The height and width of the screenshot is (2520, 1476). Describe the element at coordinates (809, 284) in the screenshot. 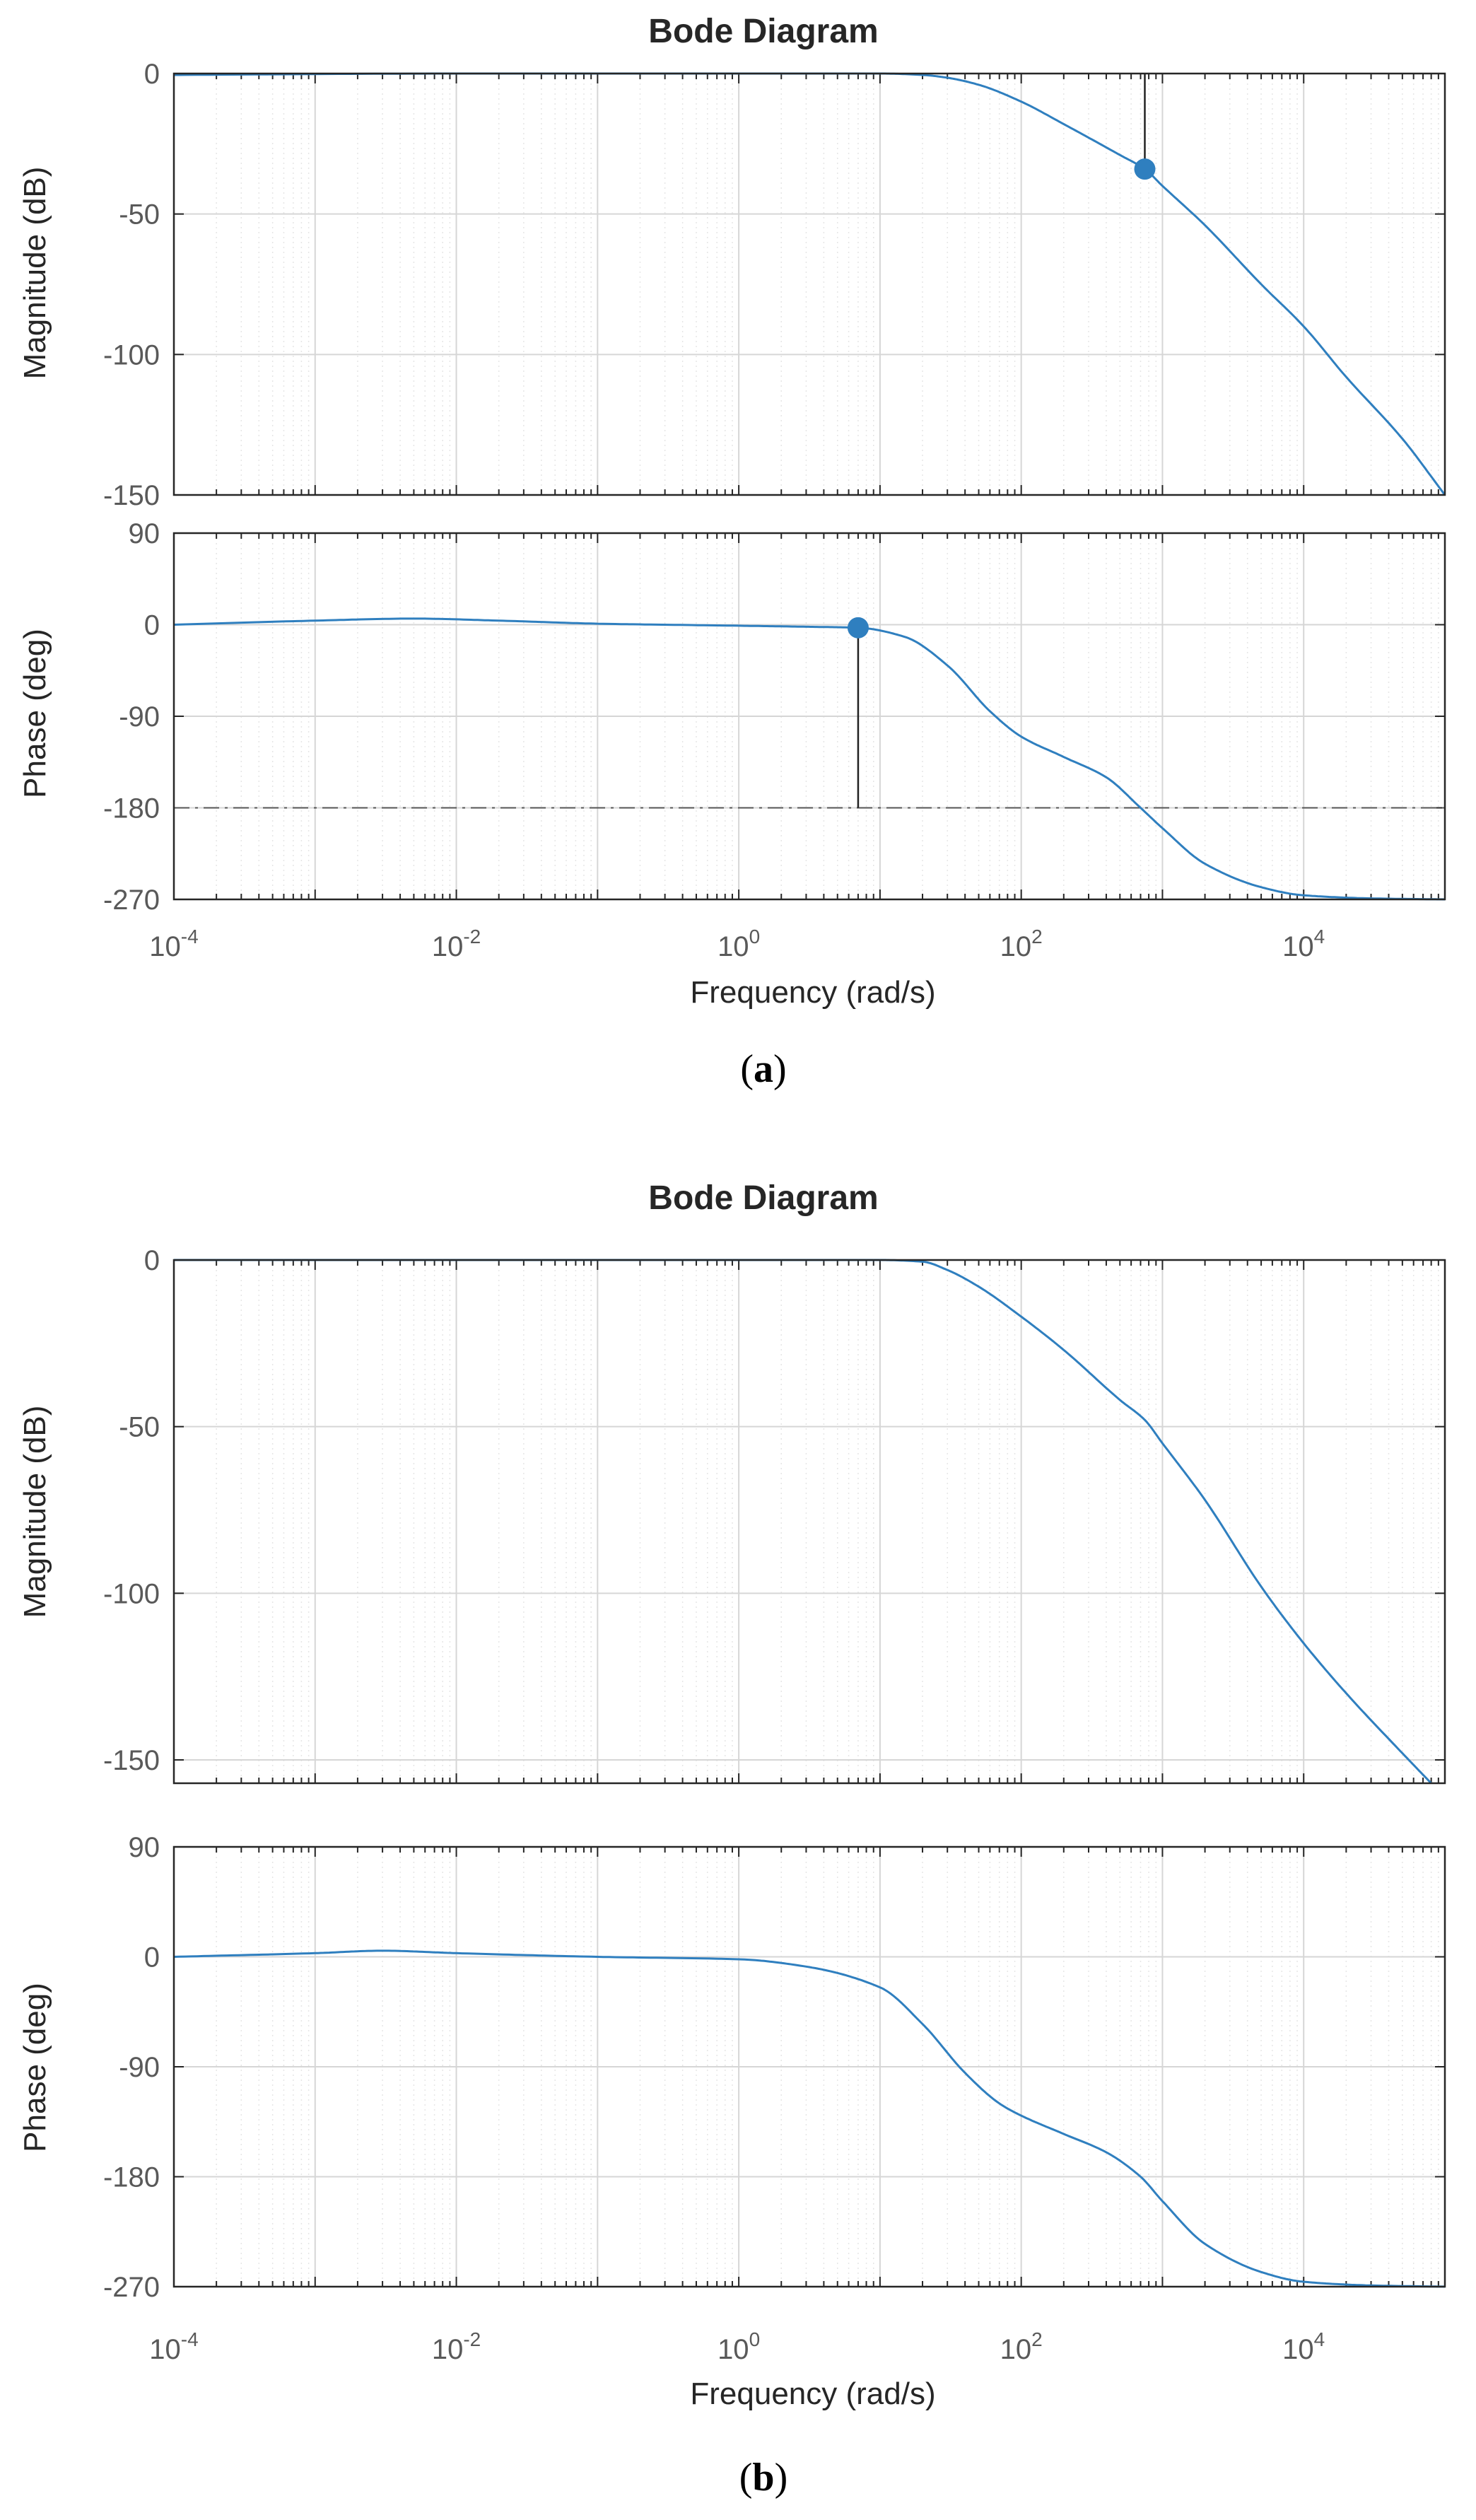

I see `magnitude-axes-a` at that location.